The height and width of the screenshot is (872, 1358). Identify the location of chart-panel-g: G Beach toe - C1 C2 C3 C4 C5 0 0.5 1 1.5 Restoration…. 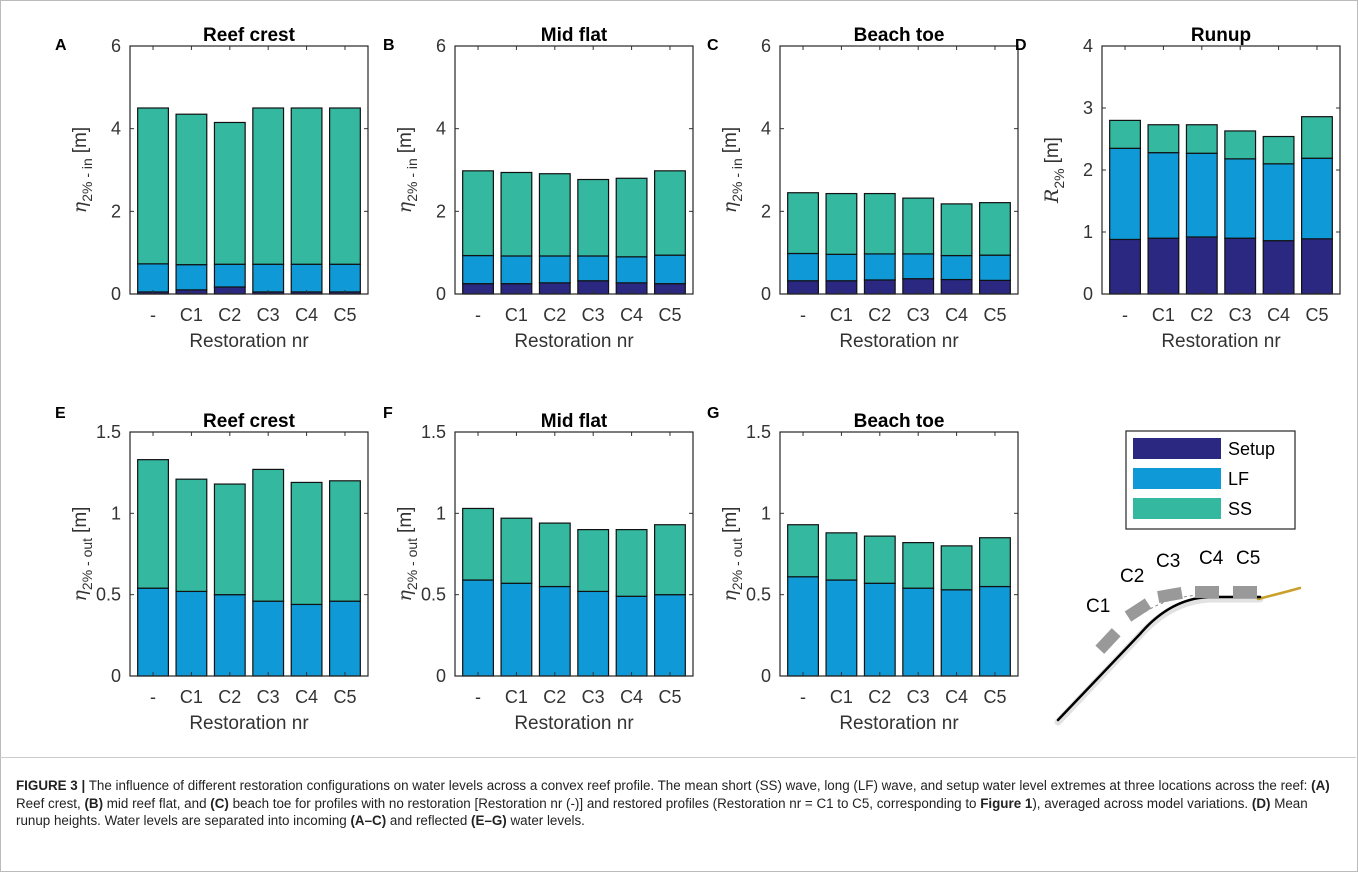
(863, 569).